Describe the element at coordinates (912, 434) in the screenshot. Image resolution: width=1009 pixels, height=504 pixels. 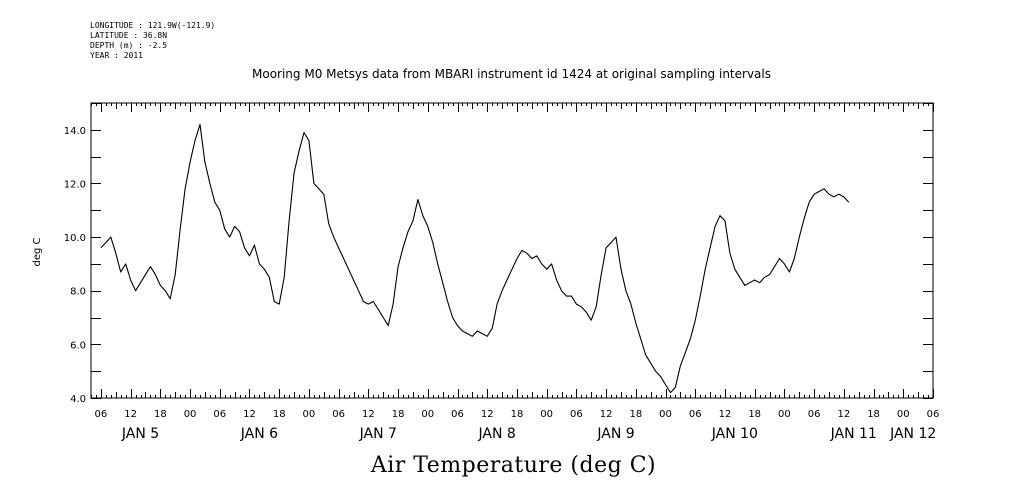
I see `x-date-label: JAN 12` at that location.